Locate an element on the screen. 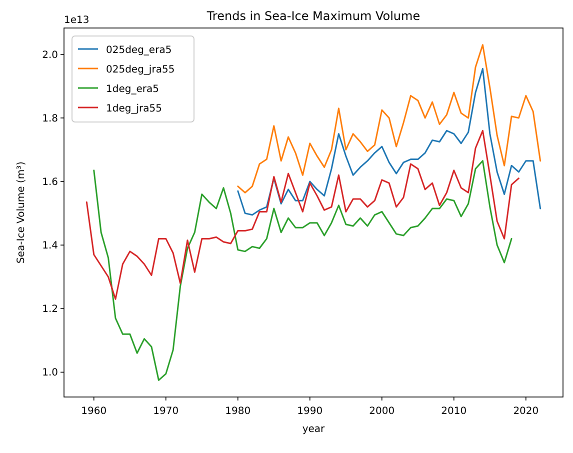 The width and height of the screenshot is (573, 453). x-tick-label: 2020 is located at coordinates (526, 411).